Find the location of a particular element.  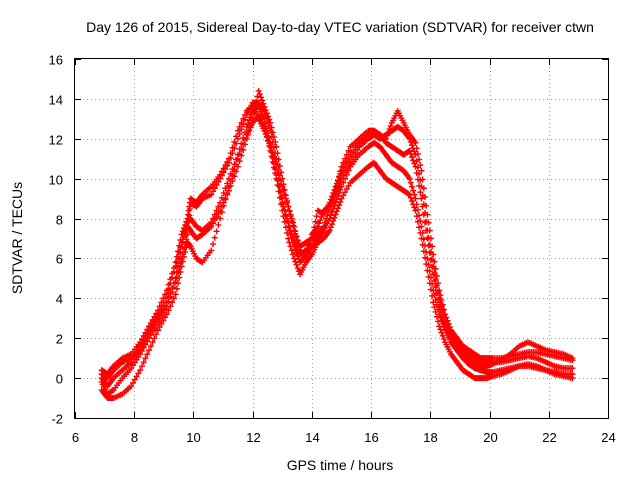

x-tick-label: 8 is located at coordinates (134, 437).